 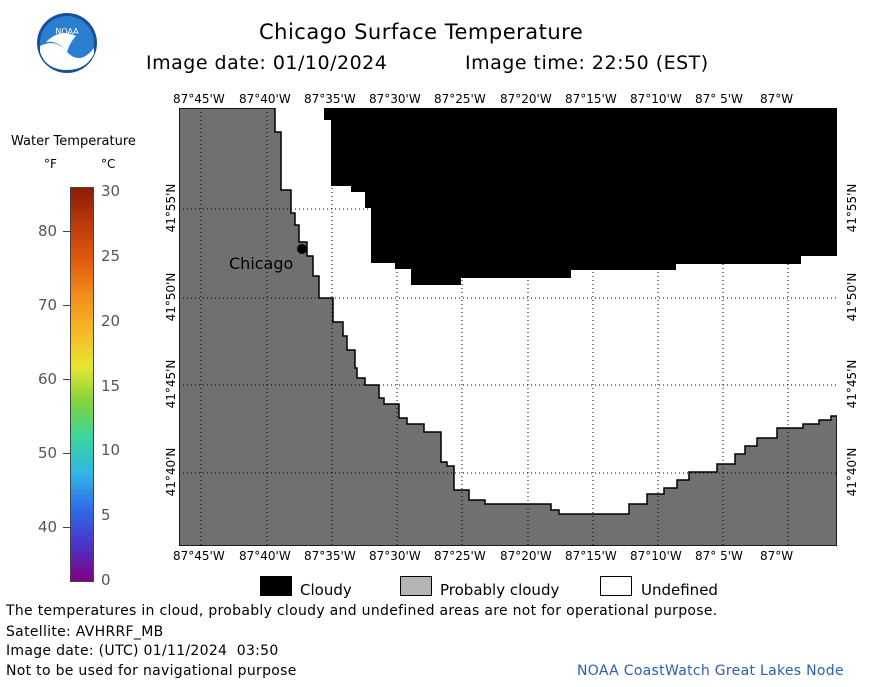 What do you see at coordinates (108, 164) in the screenshot?
I see `colorbar-unit-c: °C` at bounding box center [108, 164].